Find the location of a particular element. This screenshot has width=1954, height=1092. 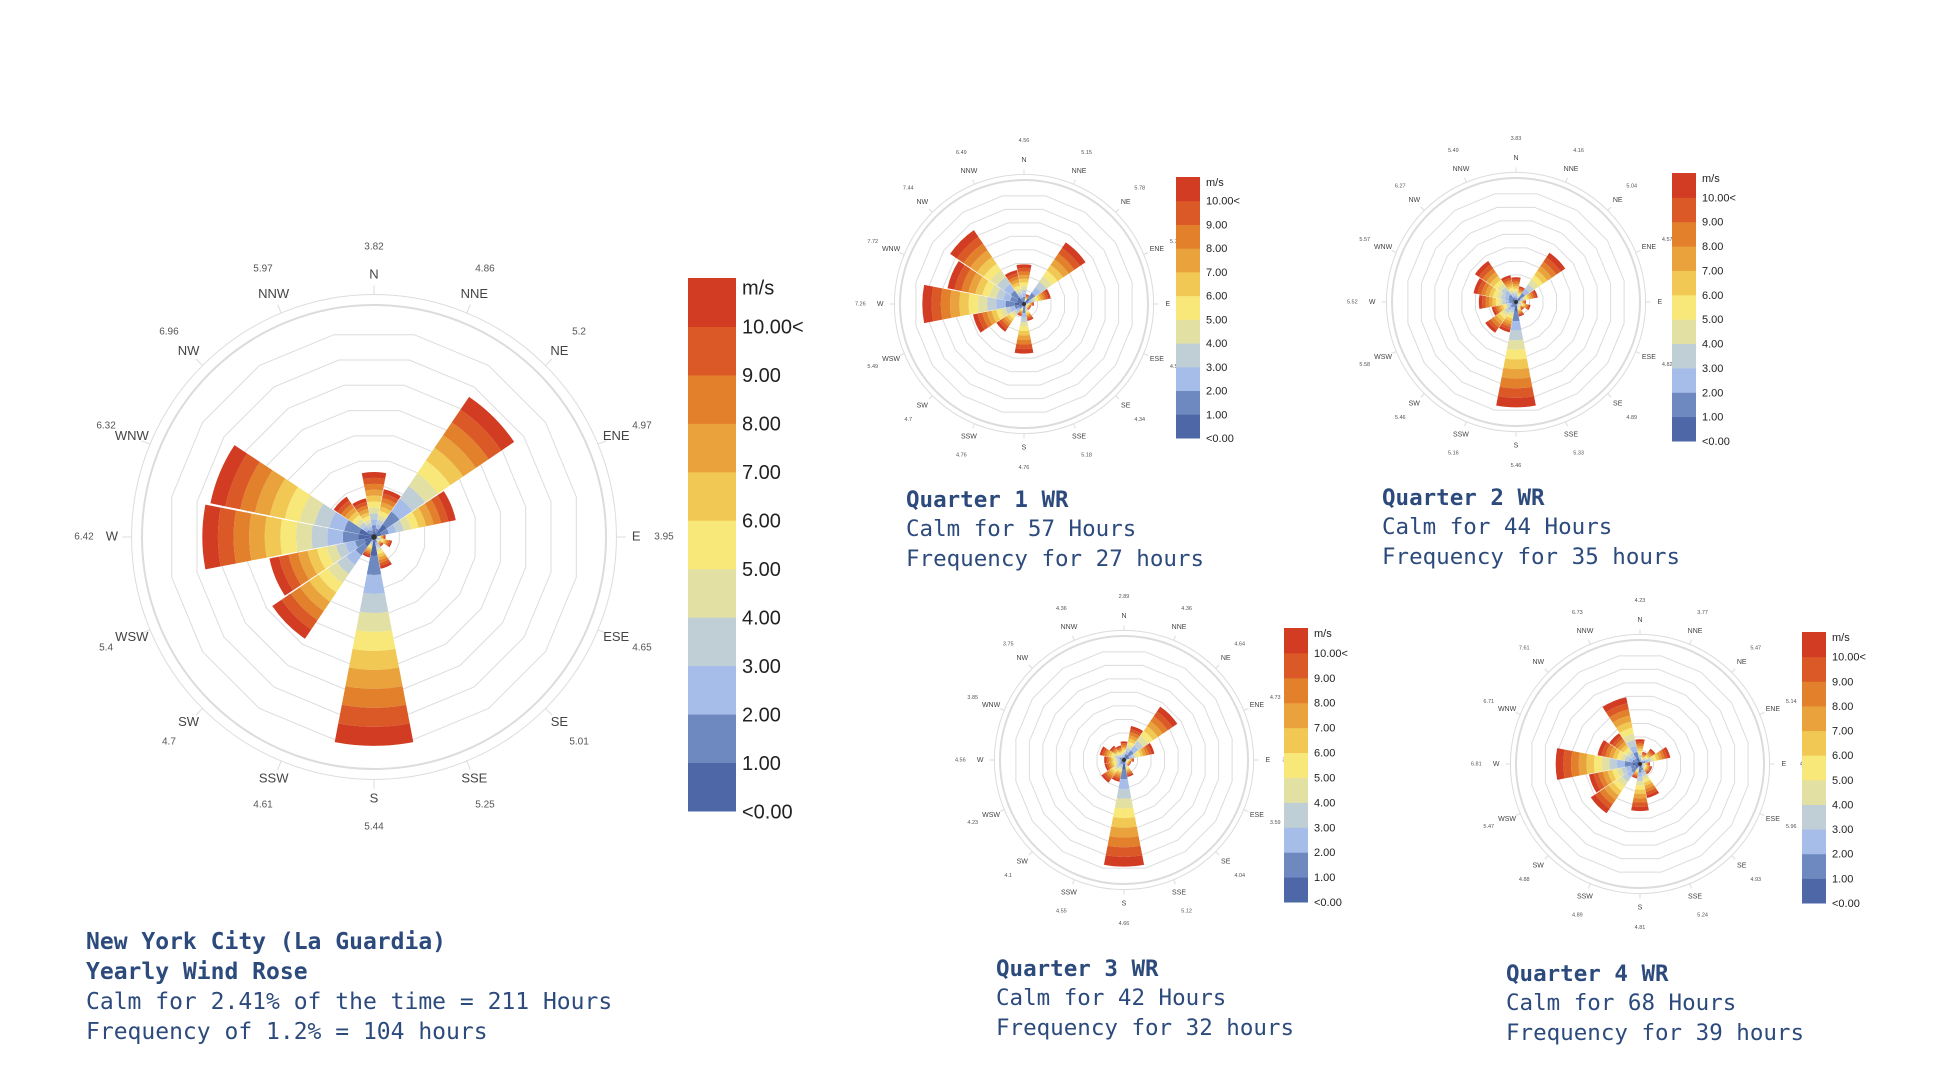

main-legend-label: 1.00 is located at coordinates (761, 764).